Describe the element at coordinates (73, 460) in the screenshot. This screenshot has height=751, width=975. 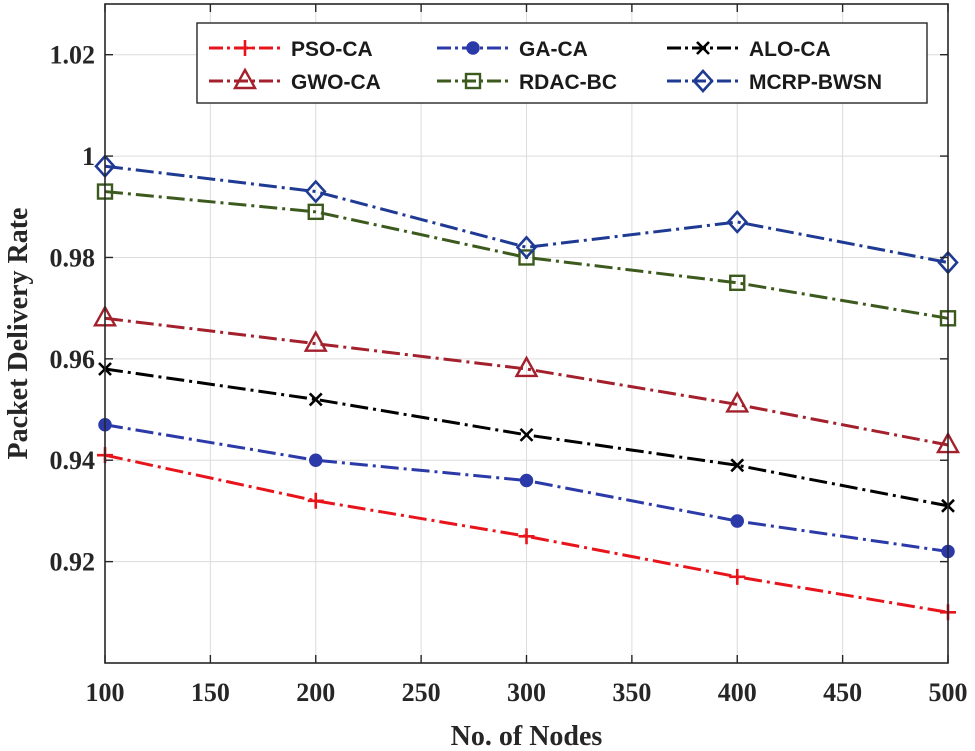
I see `y-tick-label: 0.94` at that location.